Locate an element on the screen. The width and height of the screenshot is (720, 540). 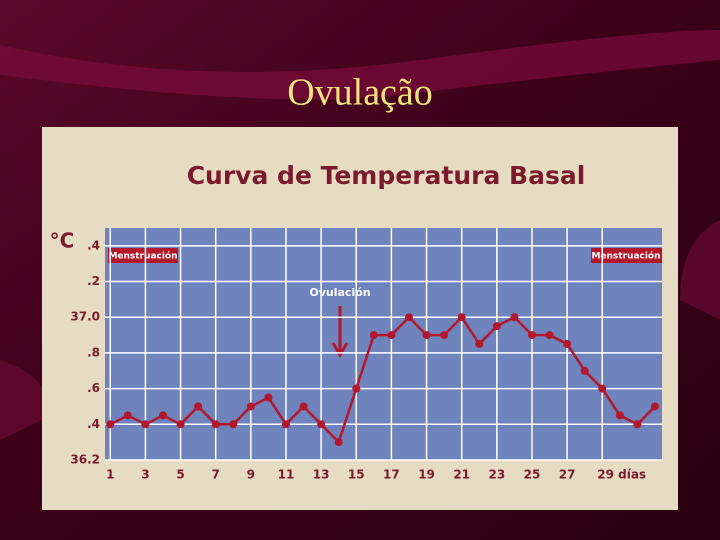
x-tick-label: 19 is located at coordinates (426, 475).